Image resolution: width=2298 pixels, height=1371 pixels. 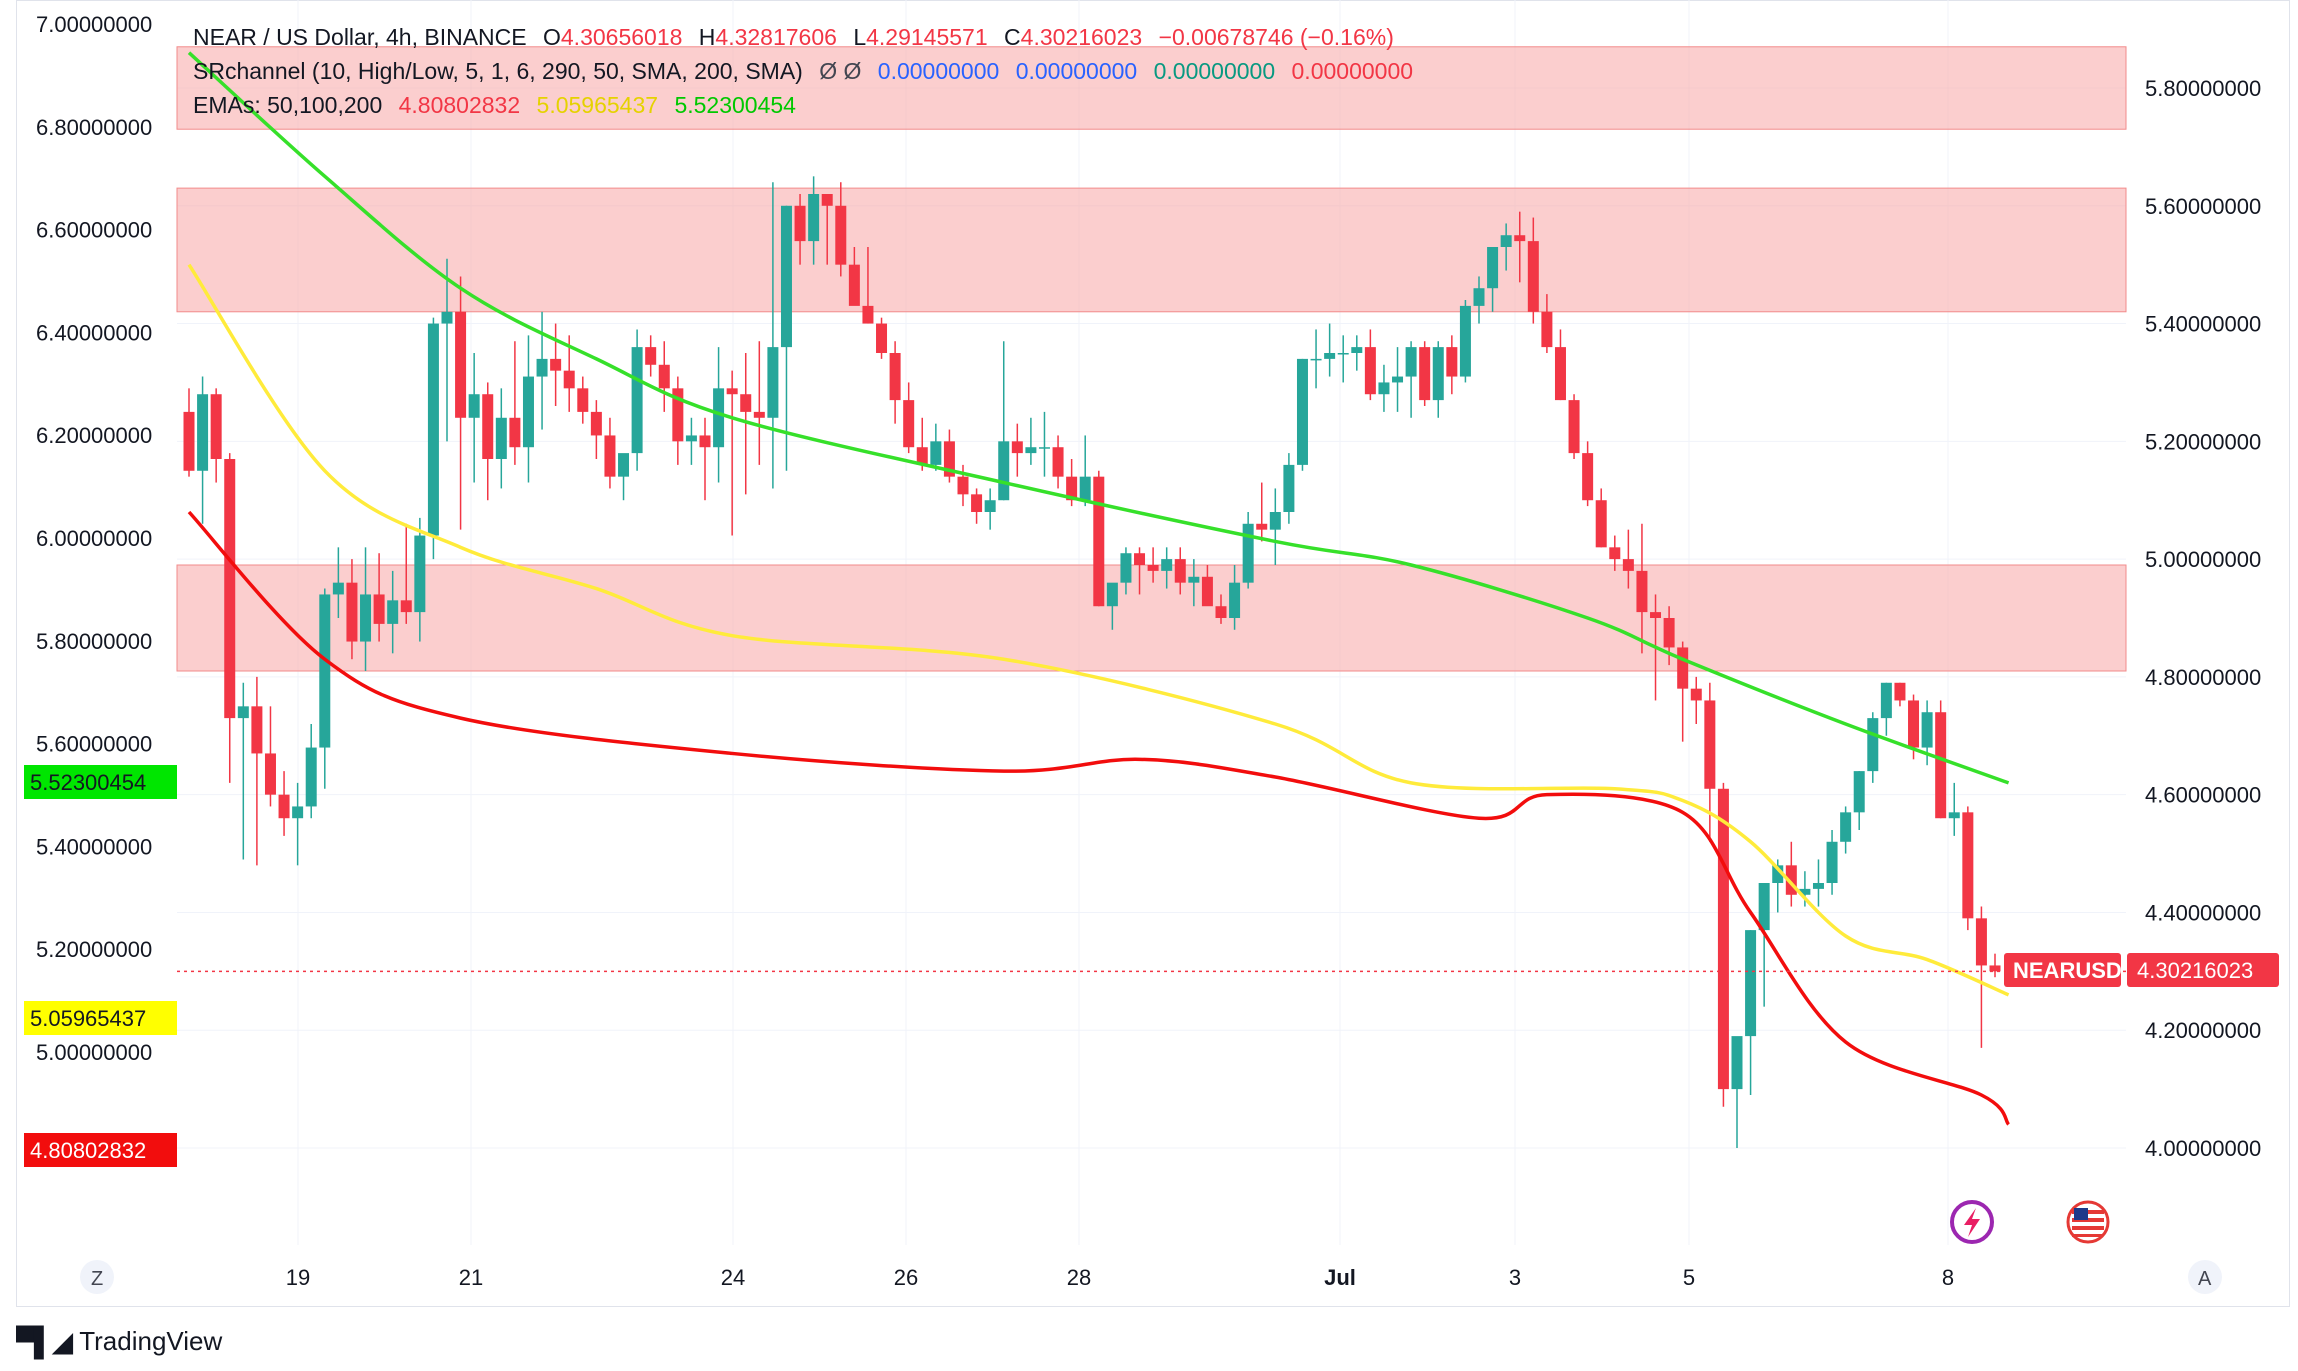 What do you see at coordinates (1120, 1277) in the screenshot?
I see `time-axis: 19 21 24 26 28 Jul 3 5 8` at bounding box center [1120, 1277].